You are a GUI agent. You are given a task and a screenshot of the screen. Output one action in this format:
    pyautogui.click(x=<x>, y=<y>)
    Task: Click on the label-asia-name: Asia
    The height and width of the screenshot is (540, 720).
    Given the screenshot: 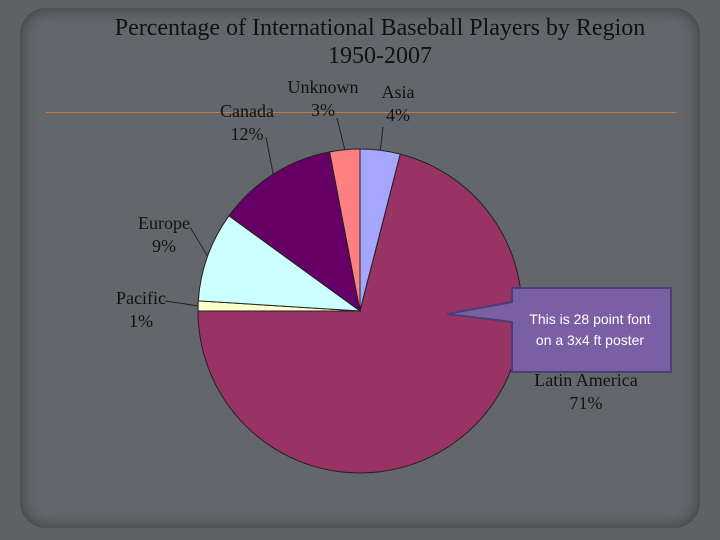 What is the action you would take?
    pyautogui.click(x=398, y=92)
    